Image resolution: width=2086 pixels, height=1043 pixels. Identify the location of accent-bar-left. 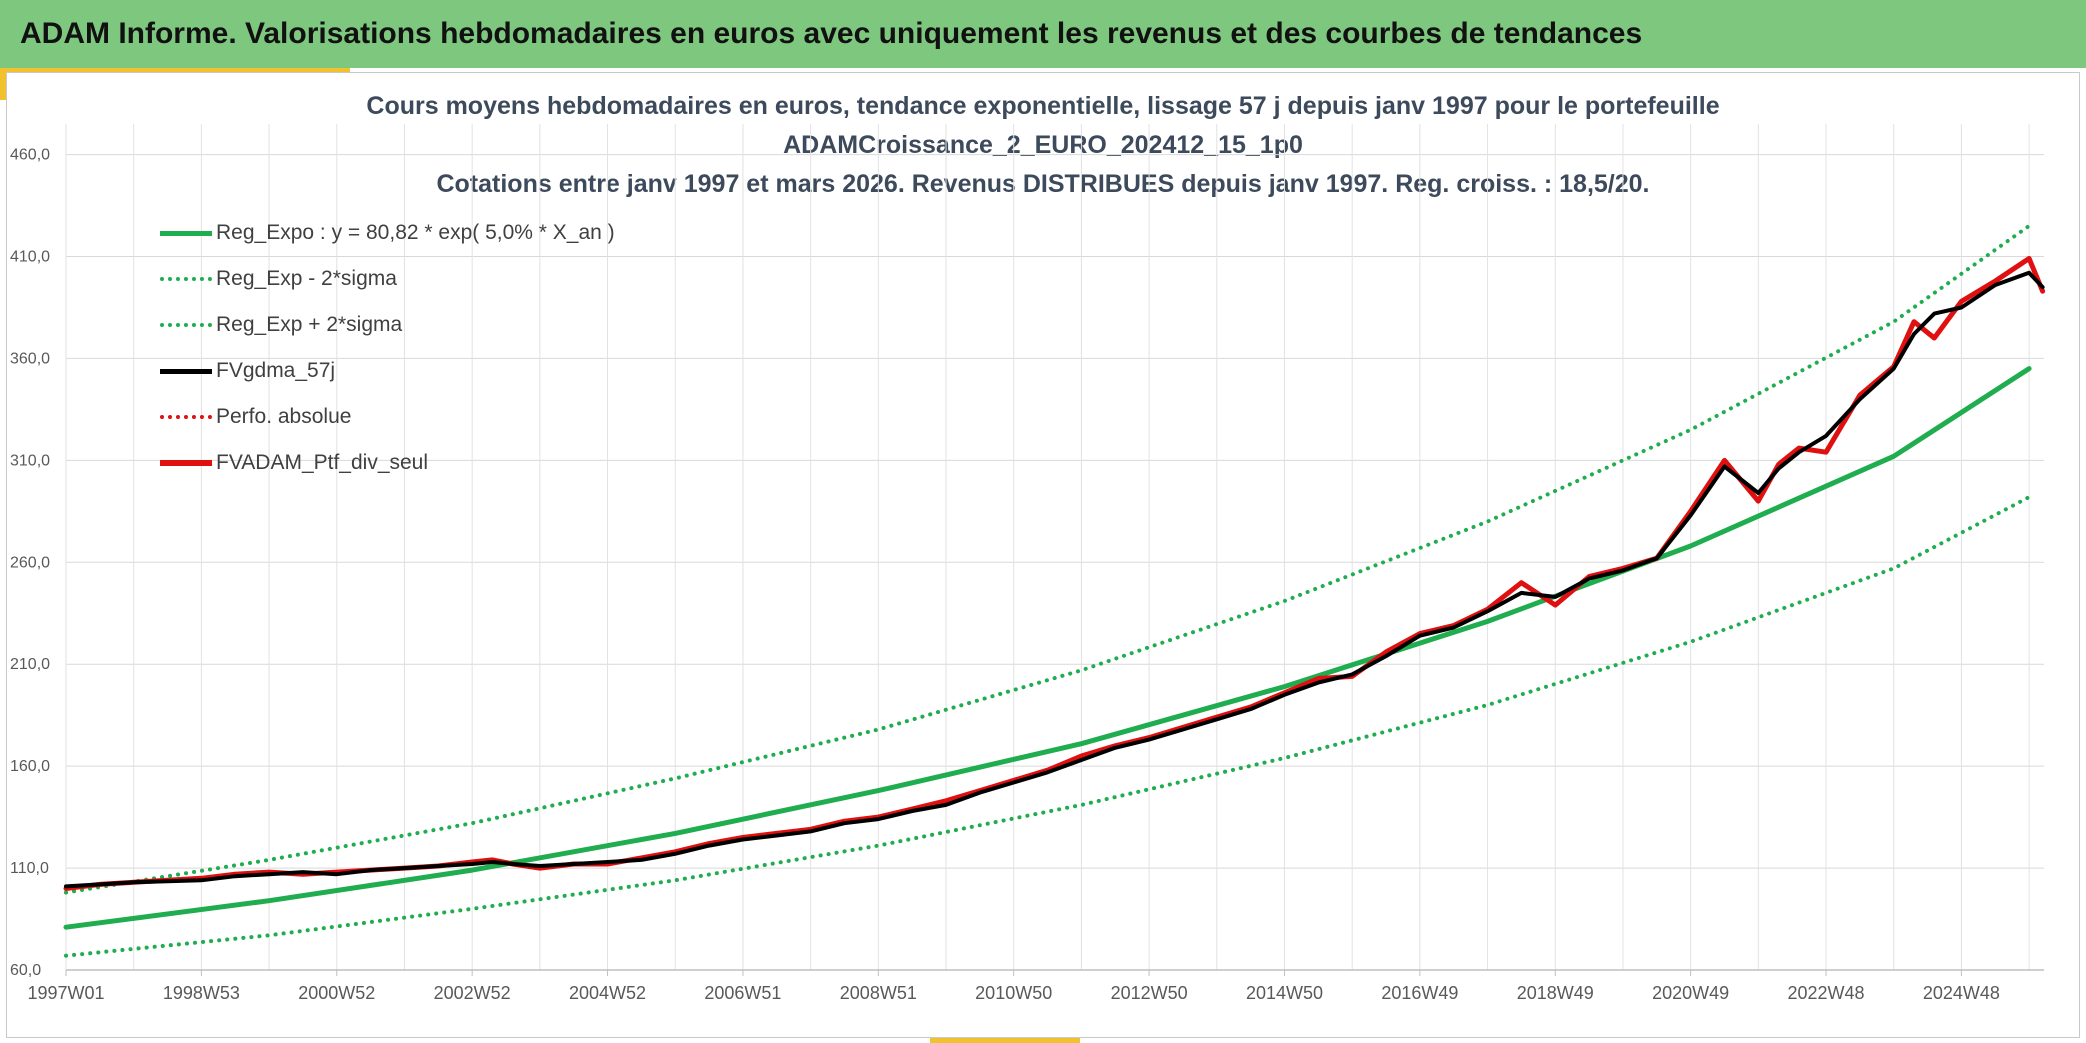
(3, 84).